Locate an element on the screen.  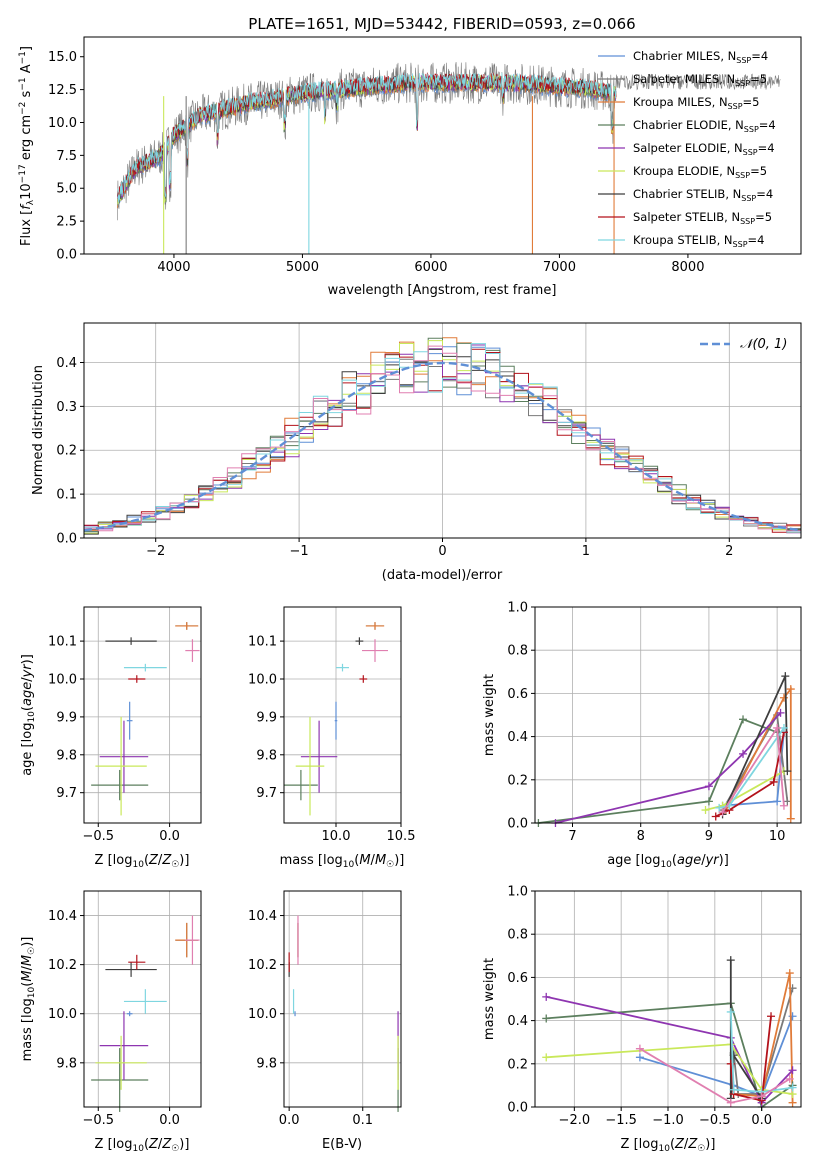
x-tick-label: 10 is located at coordinates (777, 836).